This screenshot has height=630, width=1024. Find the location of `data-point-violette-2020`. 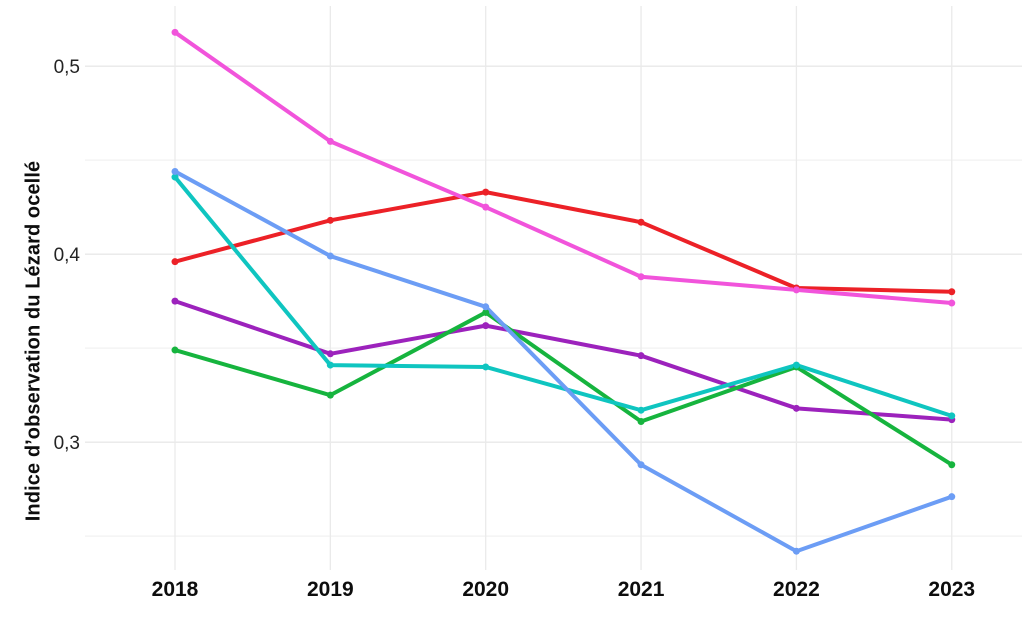

data-point-violette-2020 is located at coordinates (486, 326).